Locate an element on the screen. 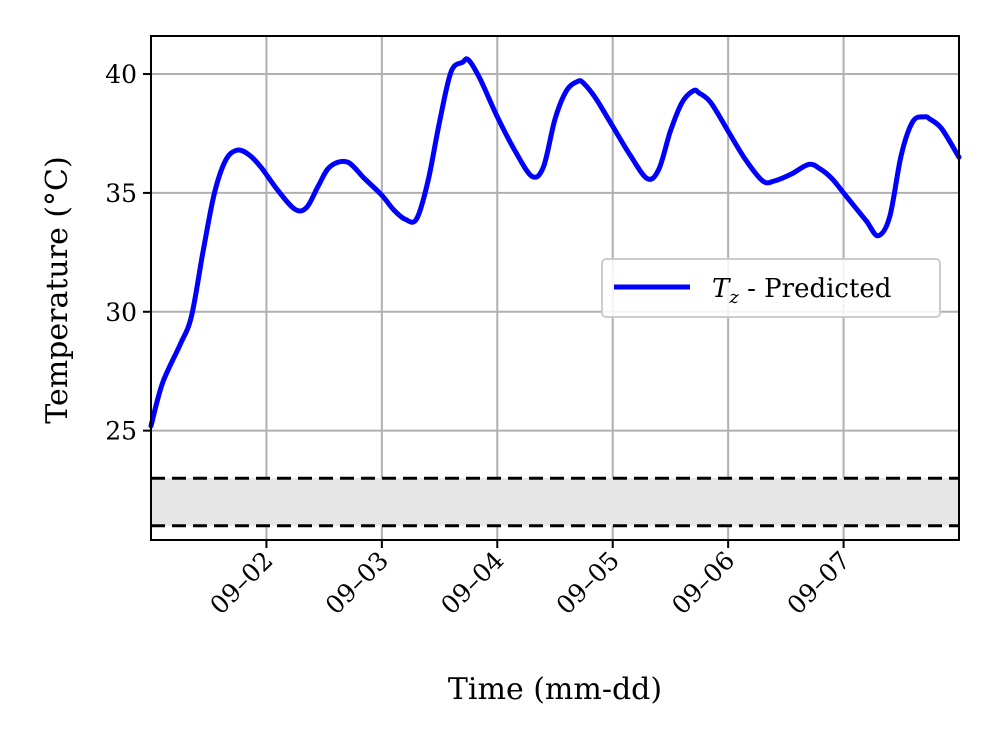 The width and height of the screenshot is (997, 747). y-tick-label-40: 40 is located at coordinates (121, 74).